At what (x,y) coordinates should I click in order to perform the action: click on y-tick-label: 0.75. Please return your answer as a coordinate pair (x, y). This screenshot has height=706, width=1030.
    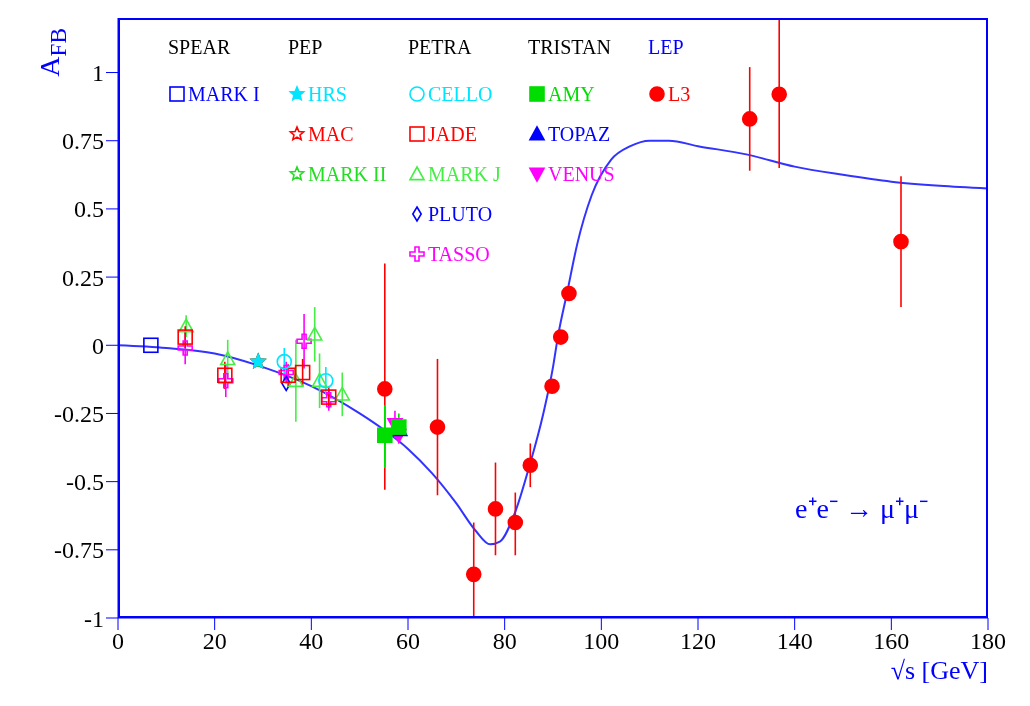
    Looking at the image, I should click on (83, 141).